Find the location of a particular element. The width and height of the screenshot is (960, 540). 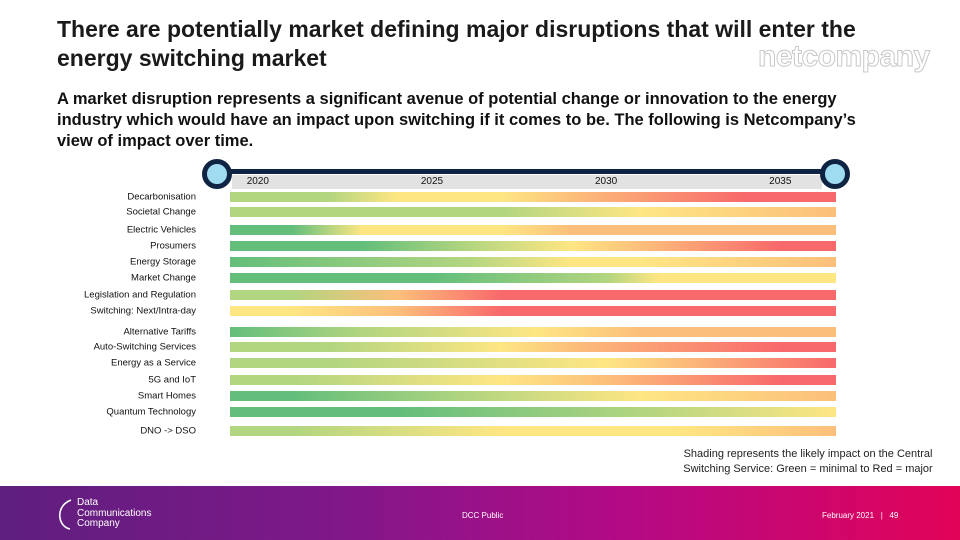

x-tick-label: 2035 is located at coordinates (780, 181).